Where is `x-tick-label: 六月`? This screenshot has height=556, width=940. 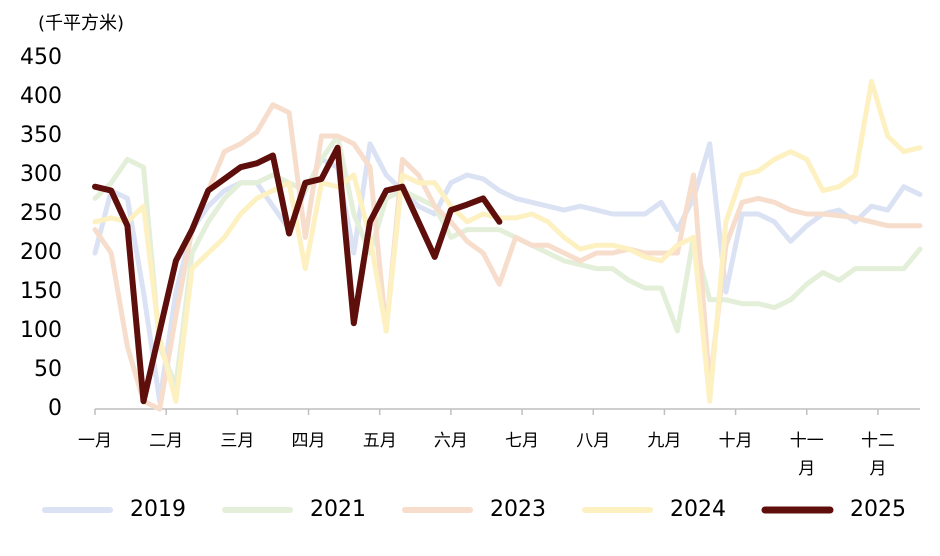 x-tick-label: 六月 is located at coordinates (451, 441).